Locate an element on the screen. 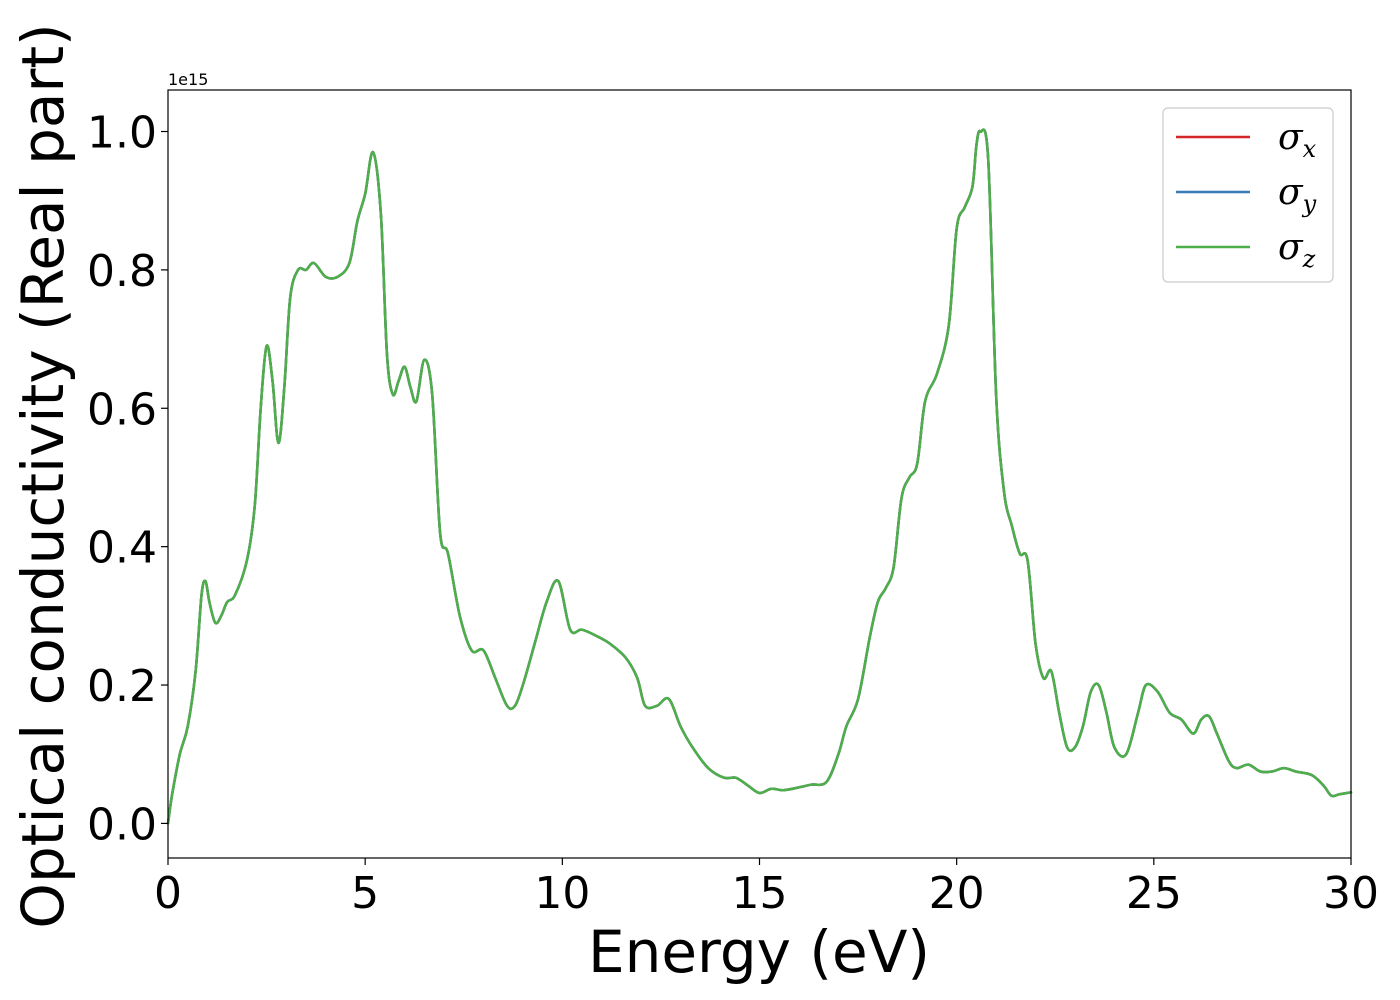 Image resolution: width=1400 pixels, height=1000 pixels. x-axis-ticks: 0 5 10 15 20 25 30 is located at coordinates (766, 888).